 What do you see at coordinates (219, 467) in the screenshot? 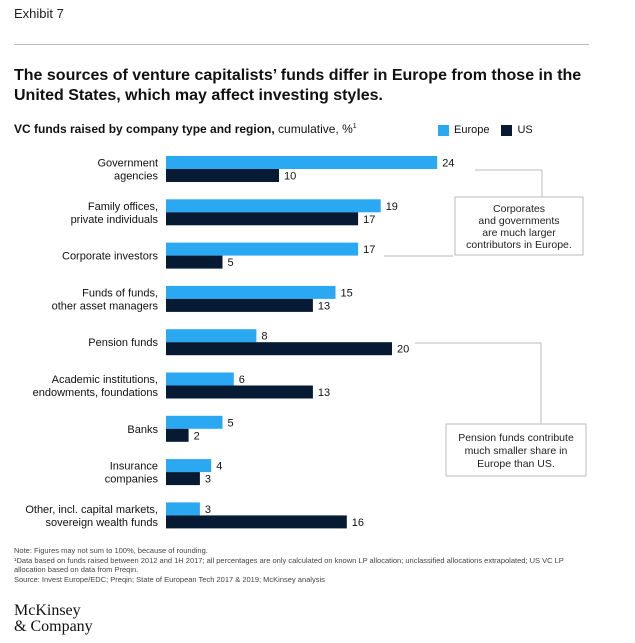
I see `value-label-europe: 4` at bounding box center [219, 467].